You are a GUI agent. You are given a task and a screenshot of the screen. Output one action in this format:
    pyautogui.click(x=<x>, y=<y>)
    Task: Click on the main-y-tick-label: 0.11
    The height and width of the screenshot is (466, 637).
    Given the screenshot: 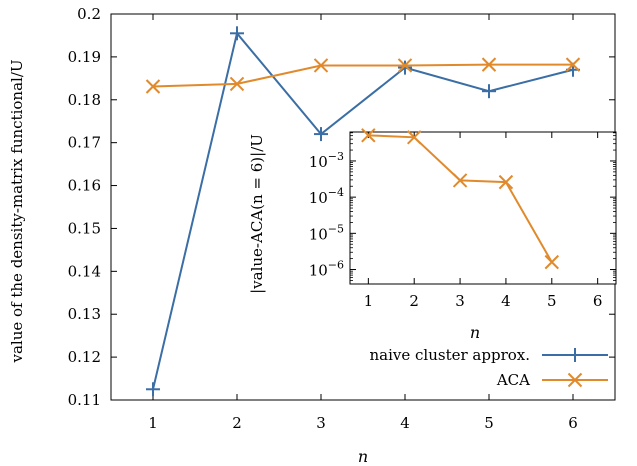 What is the action you would take?
    pyautogui.click(x=84, y=400)
    